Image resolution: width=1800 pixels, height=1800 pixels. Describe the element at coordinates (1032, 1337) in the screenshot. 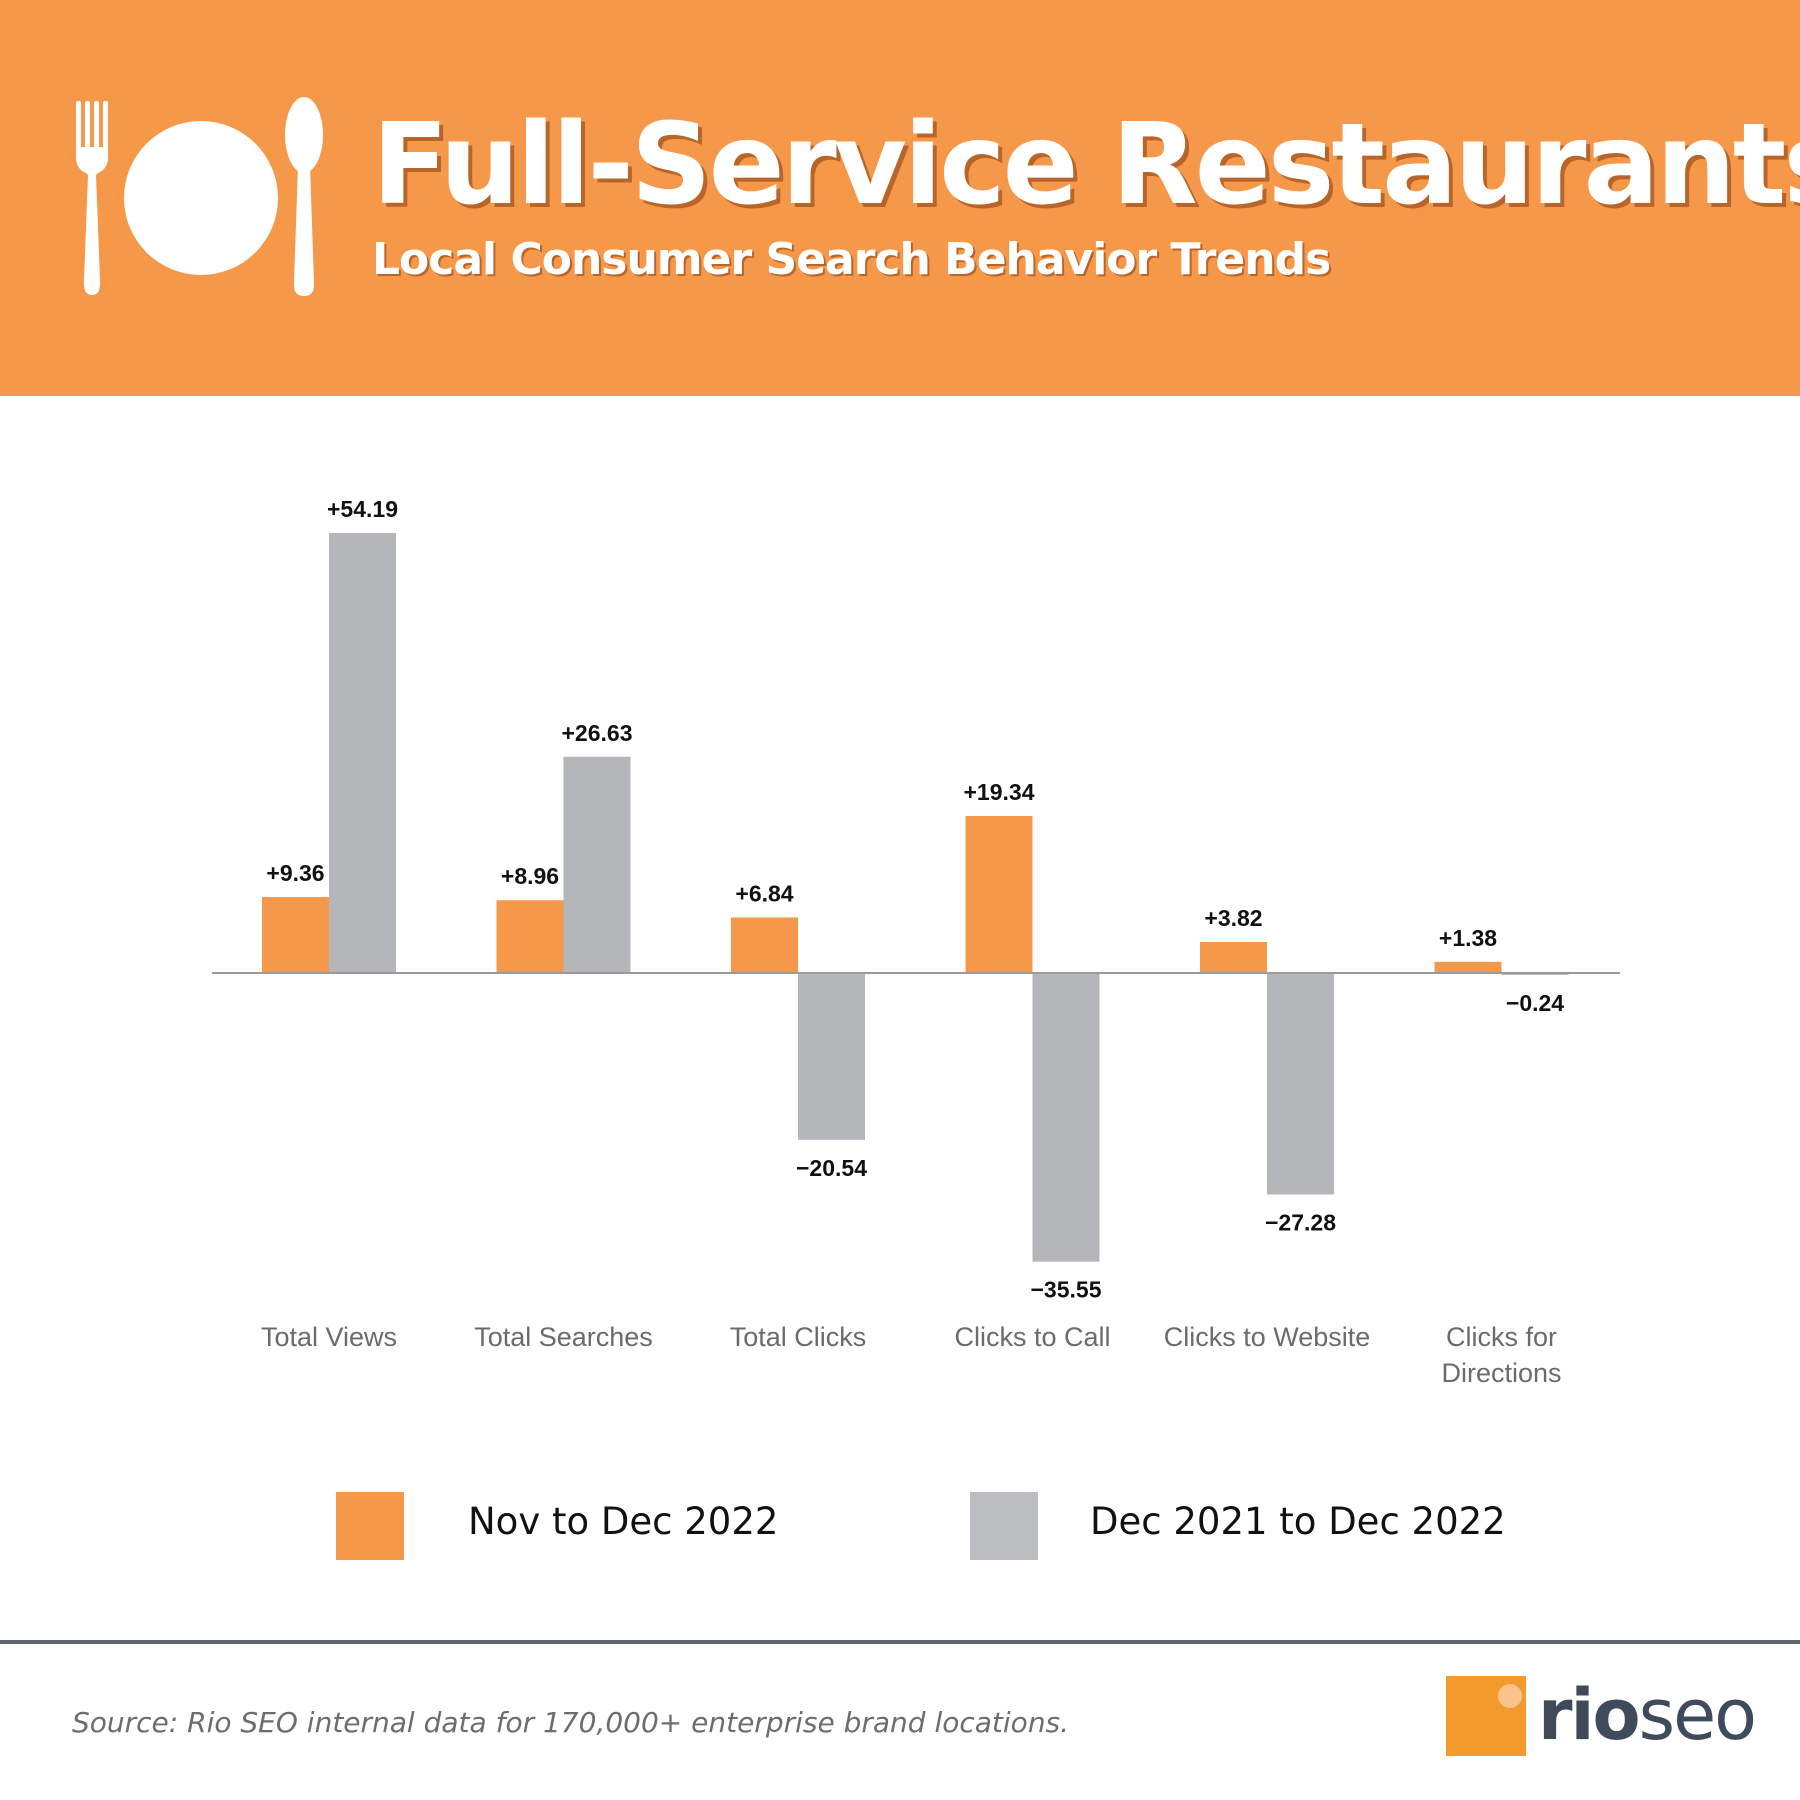

I see `category-label-3: Clicks to Call` at that location.